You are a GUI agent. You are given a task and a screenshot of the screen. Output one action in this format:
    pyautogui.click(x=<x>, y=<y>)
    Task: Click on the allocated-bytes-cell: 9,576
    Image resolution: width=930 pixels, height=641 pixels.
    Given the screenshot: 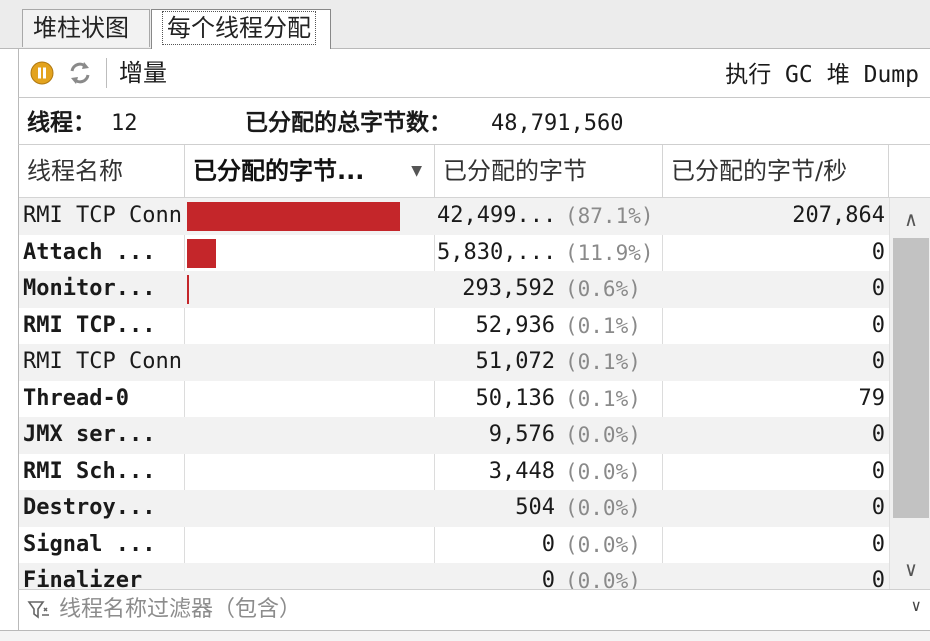 What is the action you would take?
    pyautogui.click(x=521, y=434)
    